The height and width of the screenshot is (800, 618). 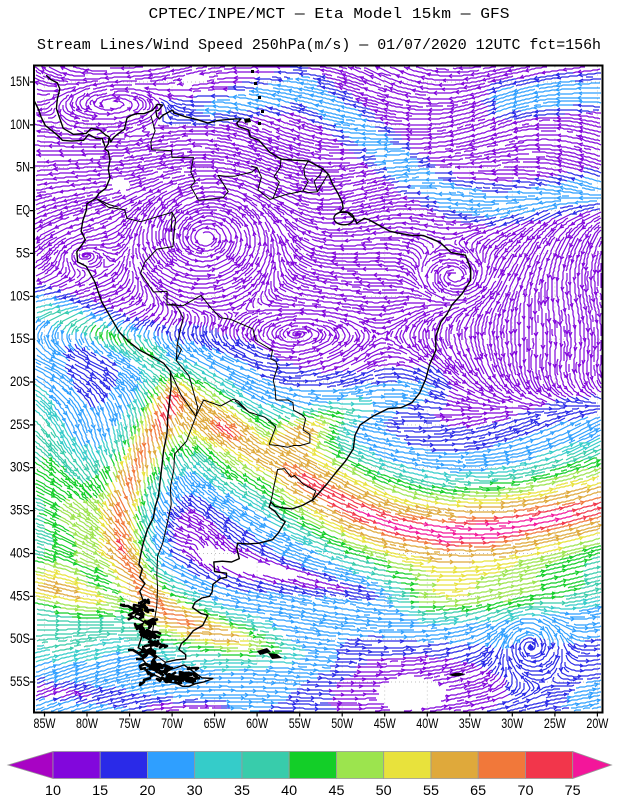 I want to click on svg-text: 20S, so click(x=20, y=381).